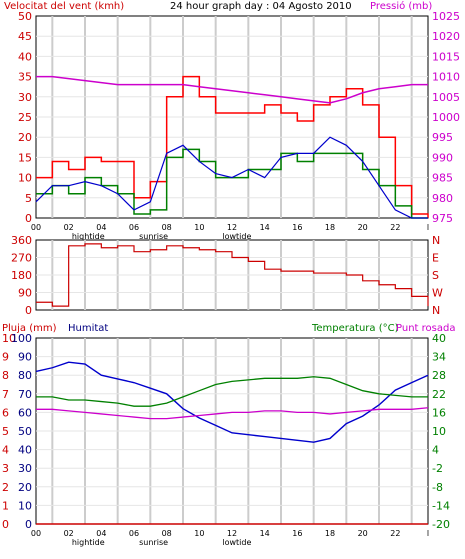 The height and width of the screenshot is (559, 465). What do you see at coordinates (25, 77) in the screenshot?
I see `y-tick-label: 35` at bounding box center [25, 77].